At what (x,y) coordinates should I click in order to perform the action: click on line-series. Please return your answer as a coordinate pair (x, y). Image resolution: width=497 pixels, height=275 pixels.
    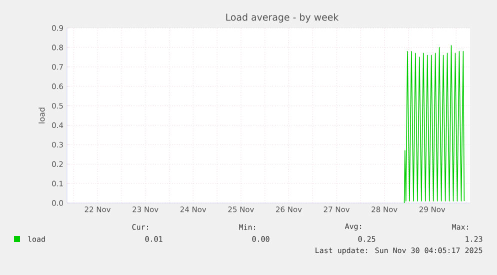
    Looking at the image, I should click on (434, 124).